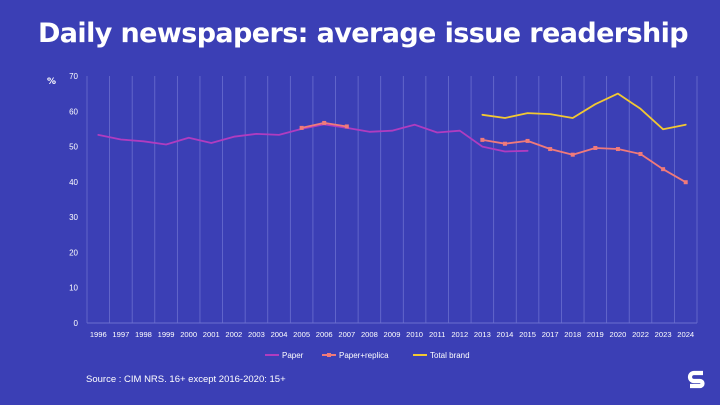 The width and height of the screenshot is (720, 405). What do you see at coordinates (437, 334) in the screenshot?
I see `x-tick-label: 2011` at bounding box center [437, 334].